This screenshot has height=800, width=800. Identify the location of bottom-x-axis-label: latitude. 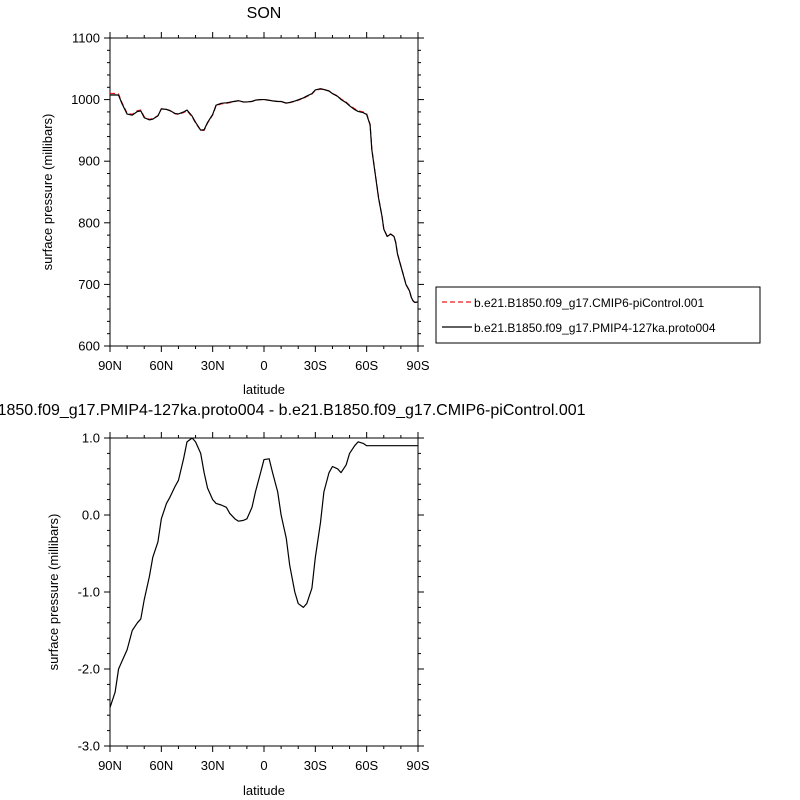
(264, 790).